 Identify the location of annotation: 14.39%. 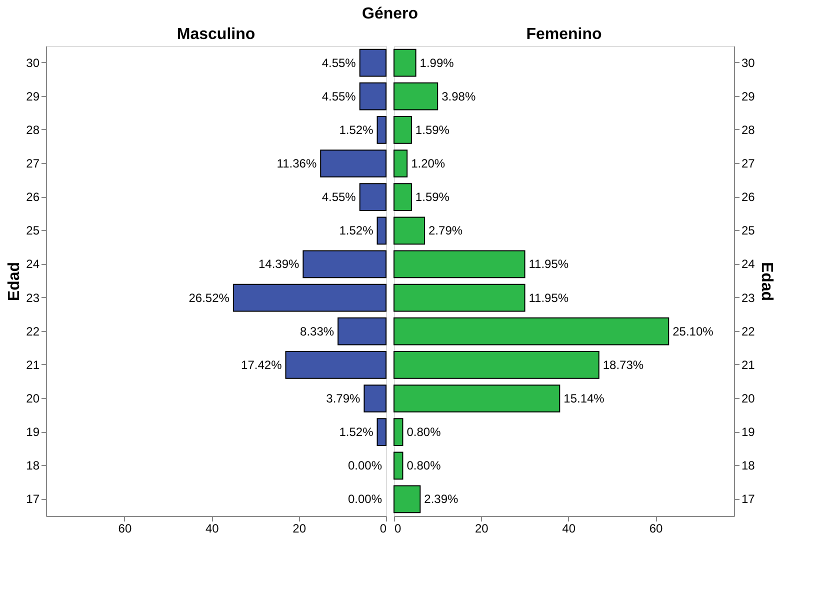
(279, 264).